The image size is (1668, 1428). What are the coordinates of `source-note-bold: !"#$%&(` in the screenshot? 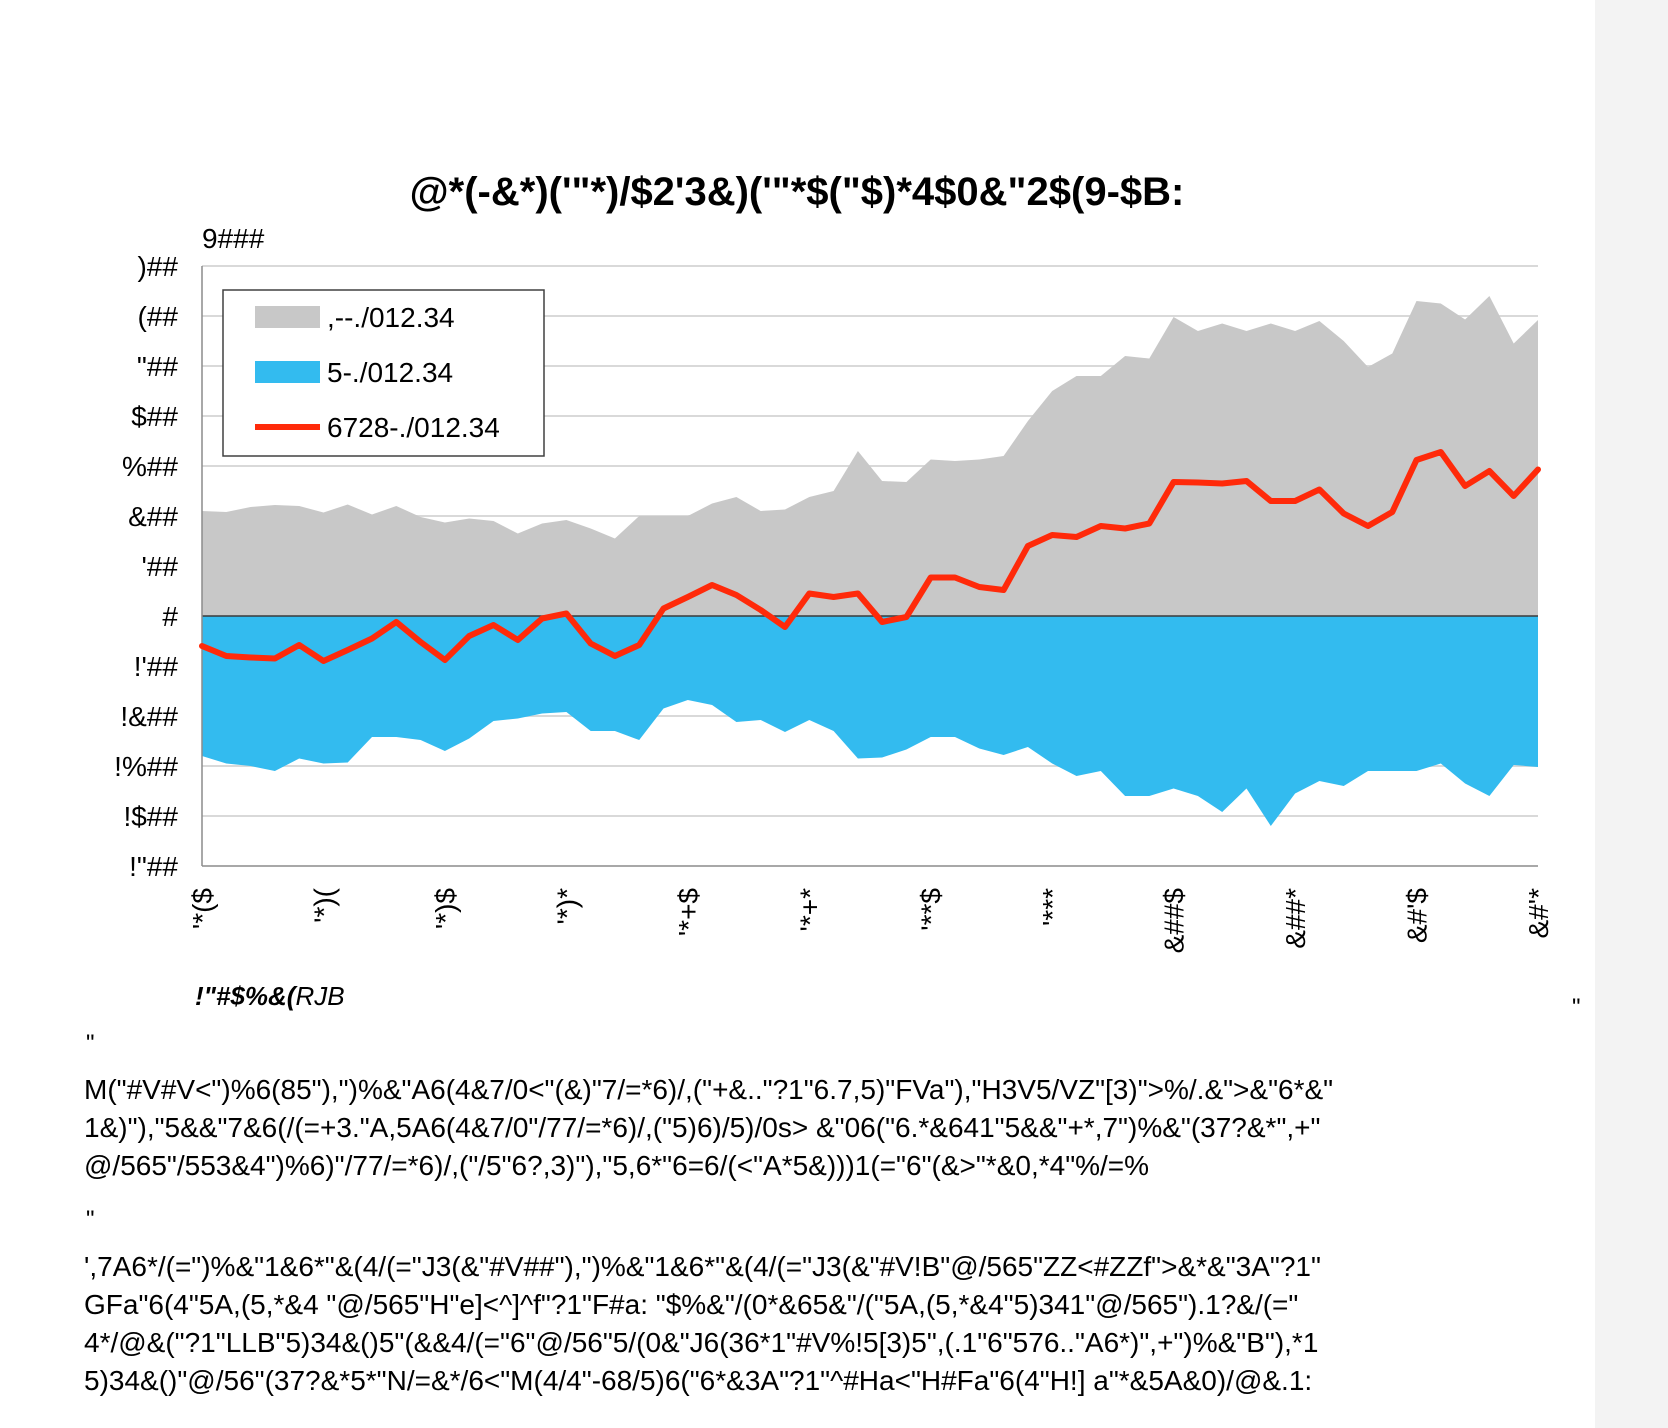 It's located at (247, 996).